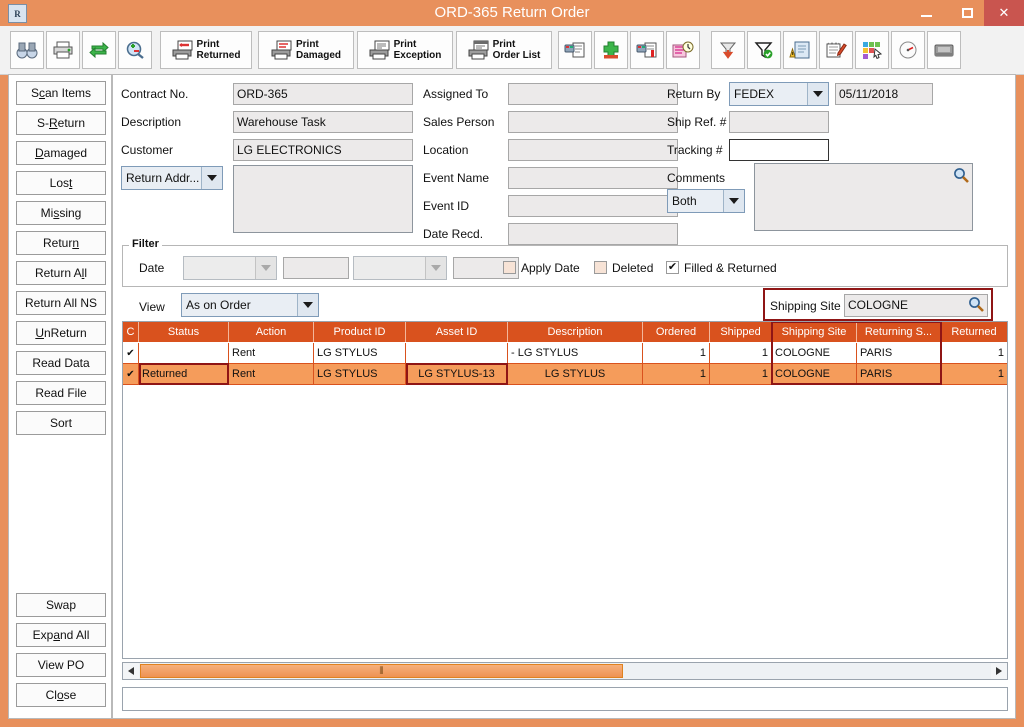  Describe the element at coordinates (61, 635) in the screenshot. I see `sidebar-item-expand-all: Expand All` at that location.